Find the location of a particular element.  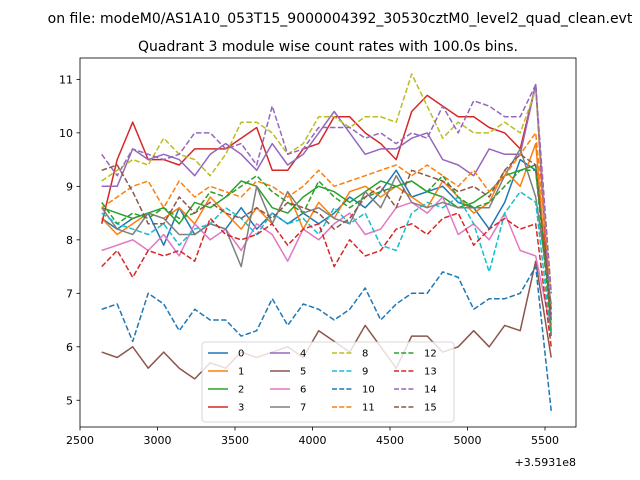

legend-frame is located at coordinates (328, 382).